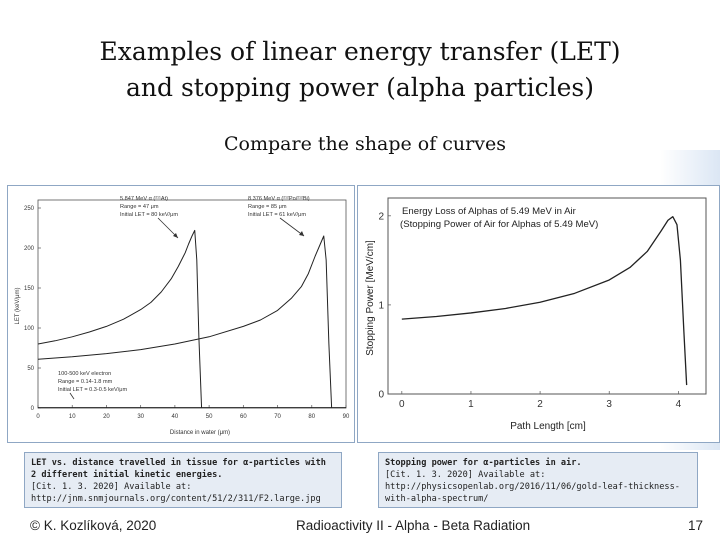 This screenshot has width=720, height=540. I want to click on let-y-axis-label: LET (keV/μm), so click(18, 305).